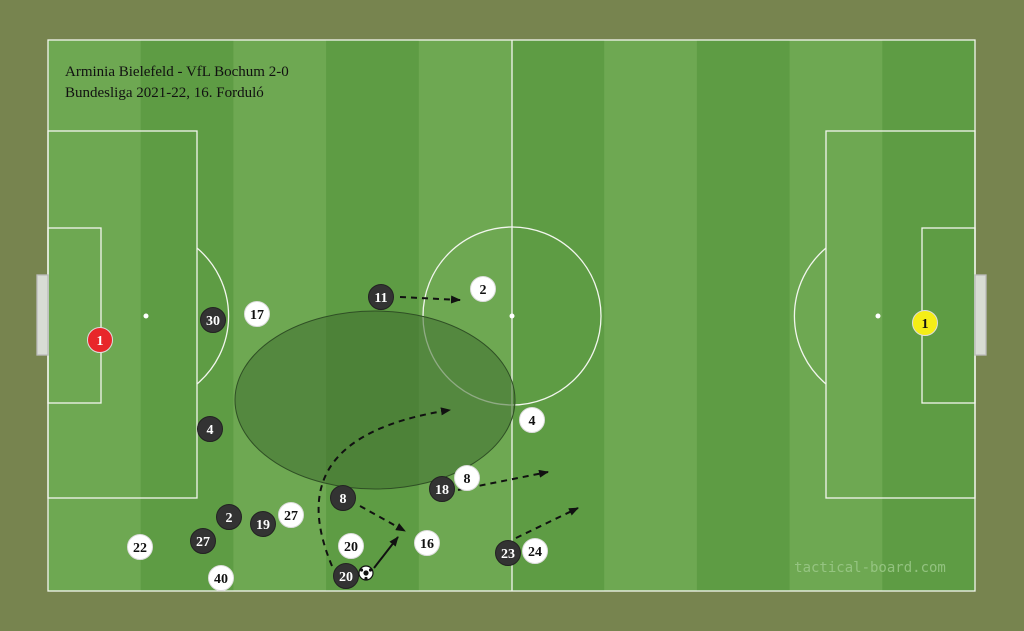 The image size is (1024, 631). Describe the element at coordinates (42, 315) in the screenshot. I see `left-goal` at that location.